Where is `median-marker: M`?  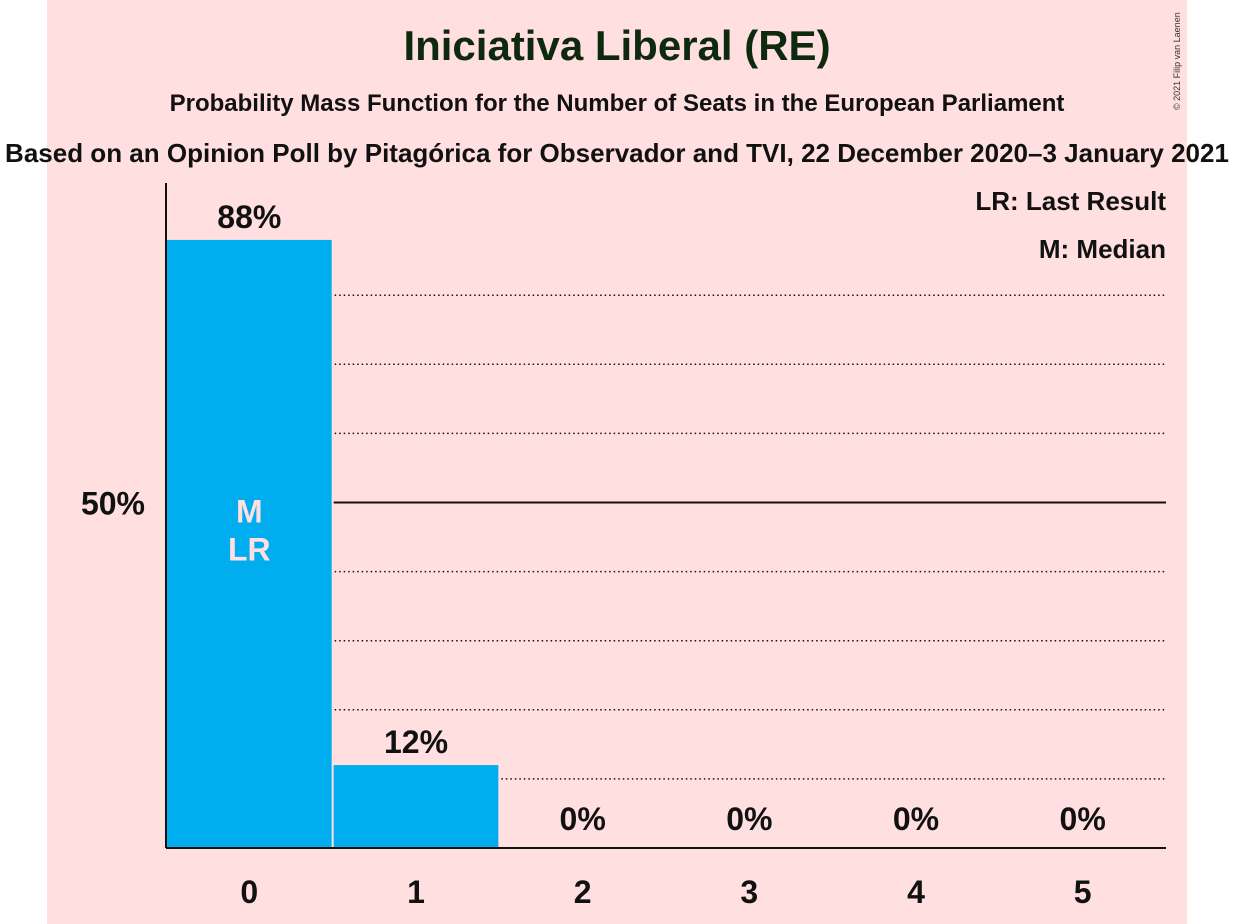
median-marker: M is located at coordinates (249, 512).